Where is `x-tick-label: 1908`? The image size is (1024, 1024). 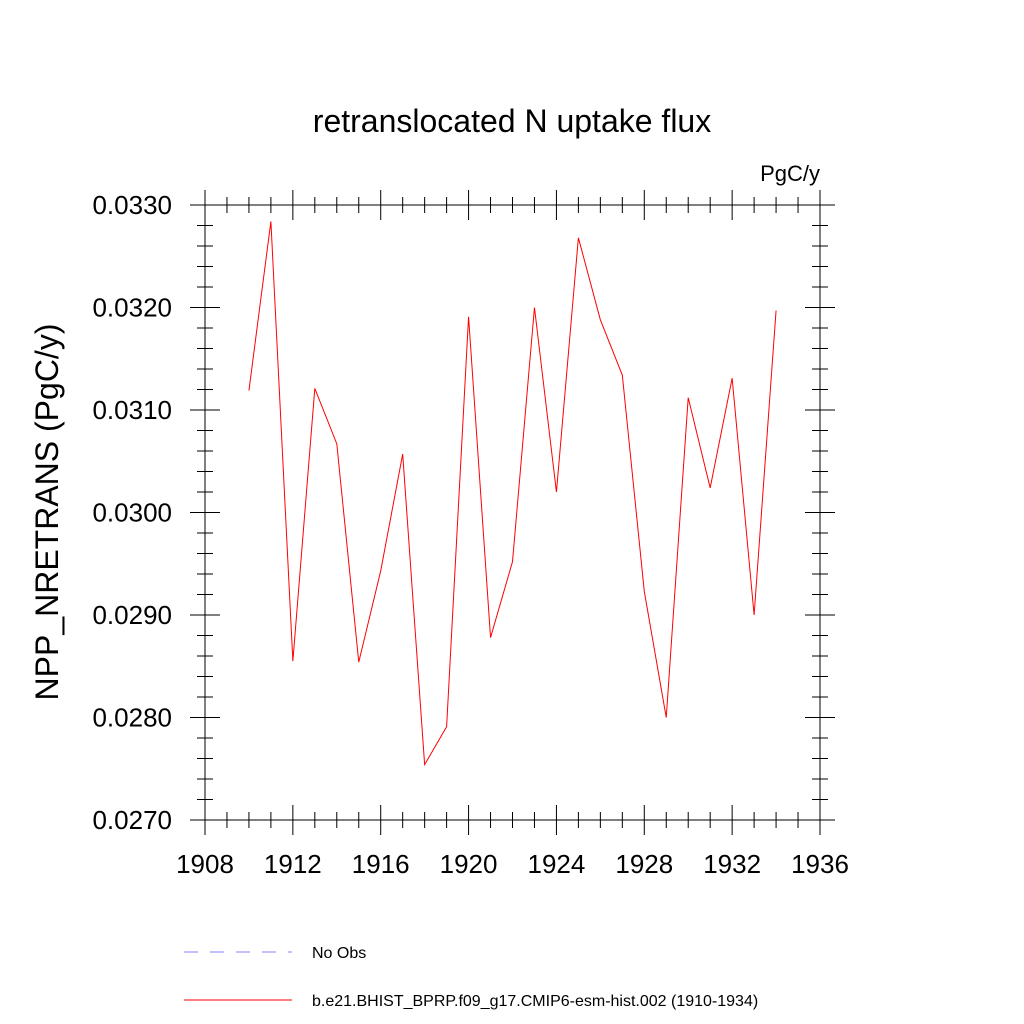
x-tick-label: 1908 is located at coordinates (205, 864).